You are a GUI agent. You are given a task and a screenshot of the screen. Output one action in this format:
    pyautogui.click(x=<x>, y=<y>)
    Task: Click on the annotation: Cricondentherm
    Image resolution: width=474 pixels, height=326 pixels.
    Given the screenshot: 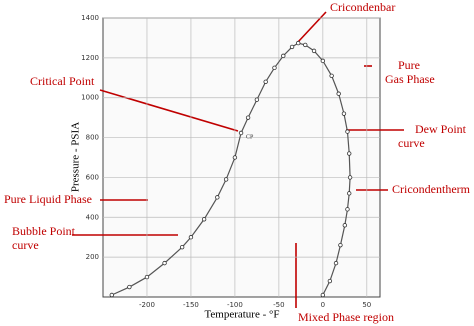 What is the action you would take?
    pyautogui.click(x=431, y=189)
    